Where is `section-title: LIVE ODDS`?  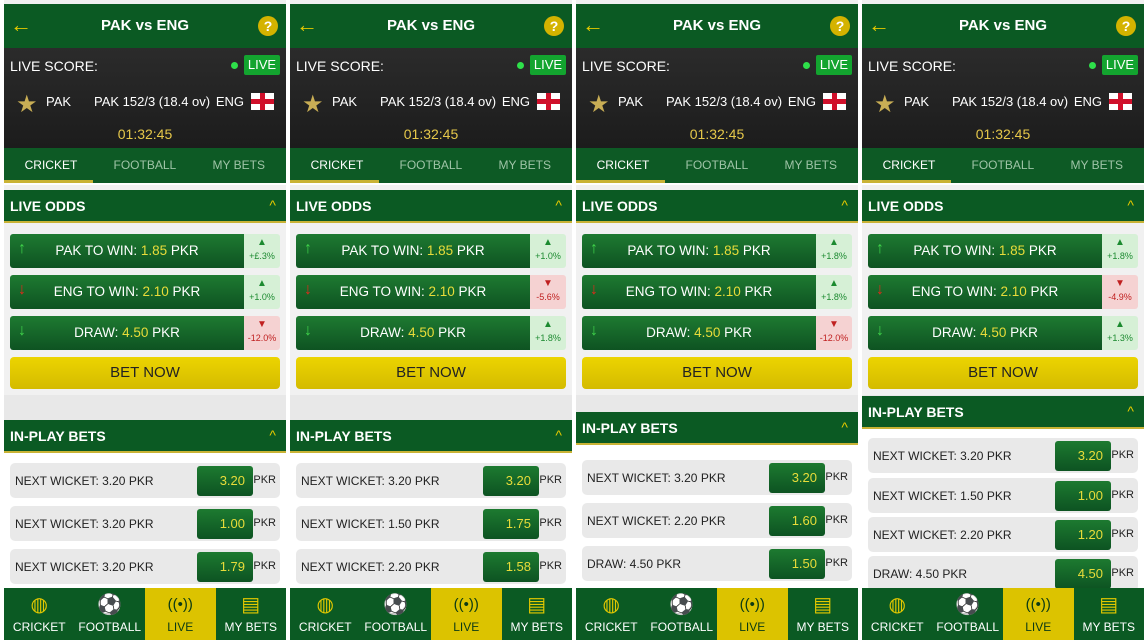
section-title: LIVE ODDS is located at coordinates (620, 206).